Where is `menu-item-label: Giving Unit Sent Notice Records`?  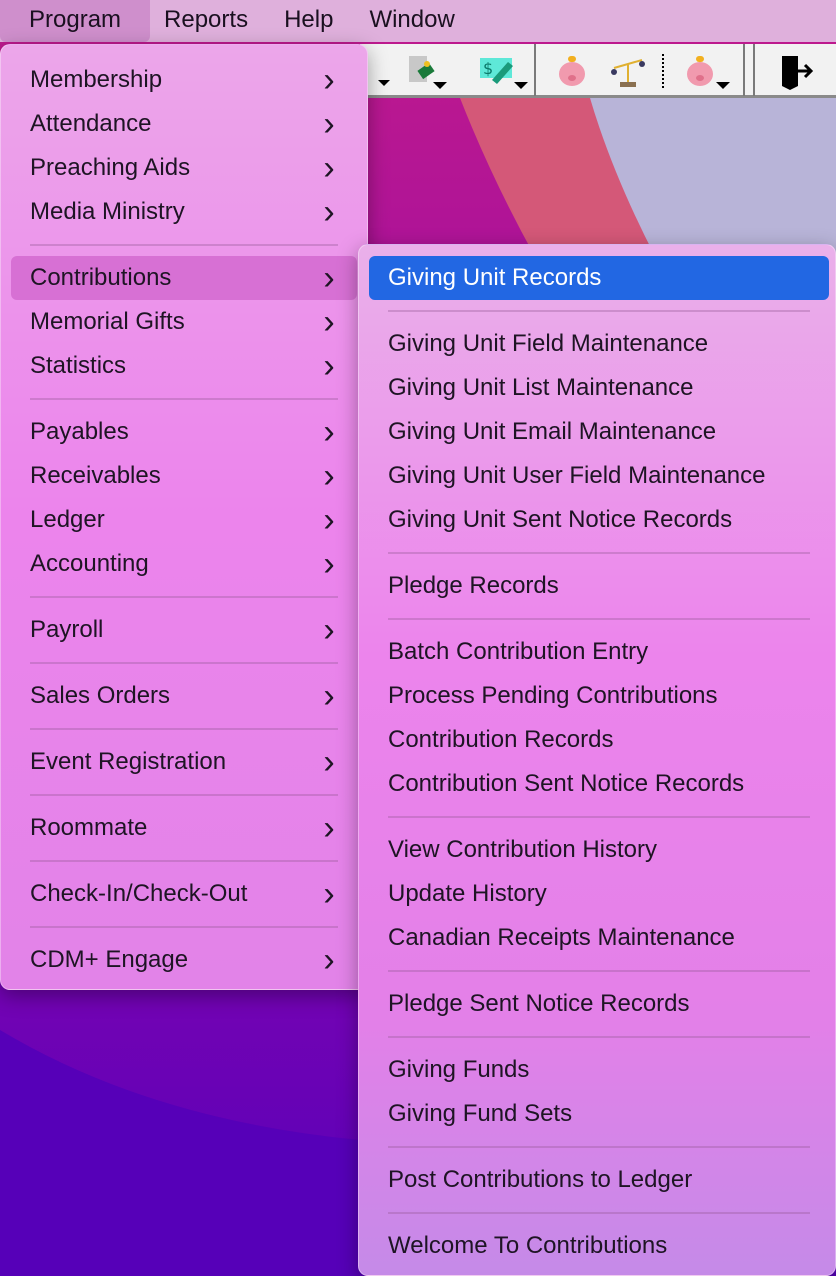 menu-item-label: Giving Unit Sent Notice Records is located at coordinates (560, 519).